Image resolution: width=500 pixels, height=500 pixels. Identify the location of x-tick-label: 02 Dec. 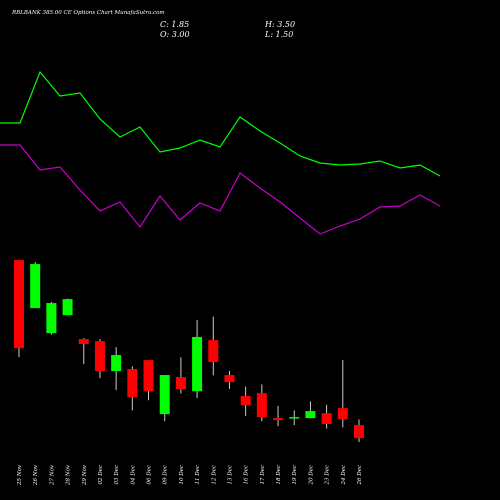
(101, 475).